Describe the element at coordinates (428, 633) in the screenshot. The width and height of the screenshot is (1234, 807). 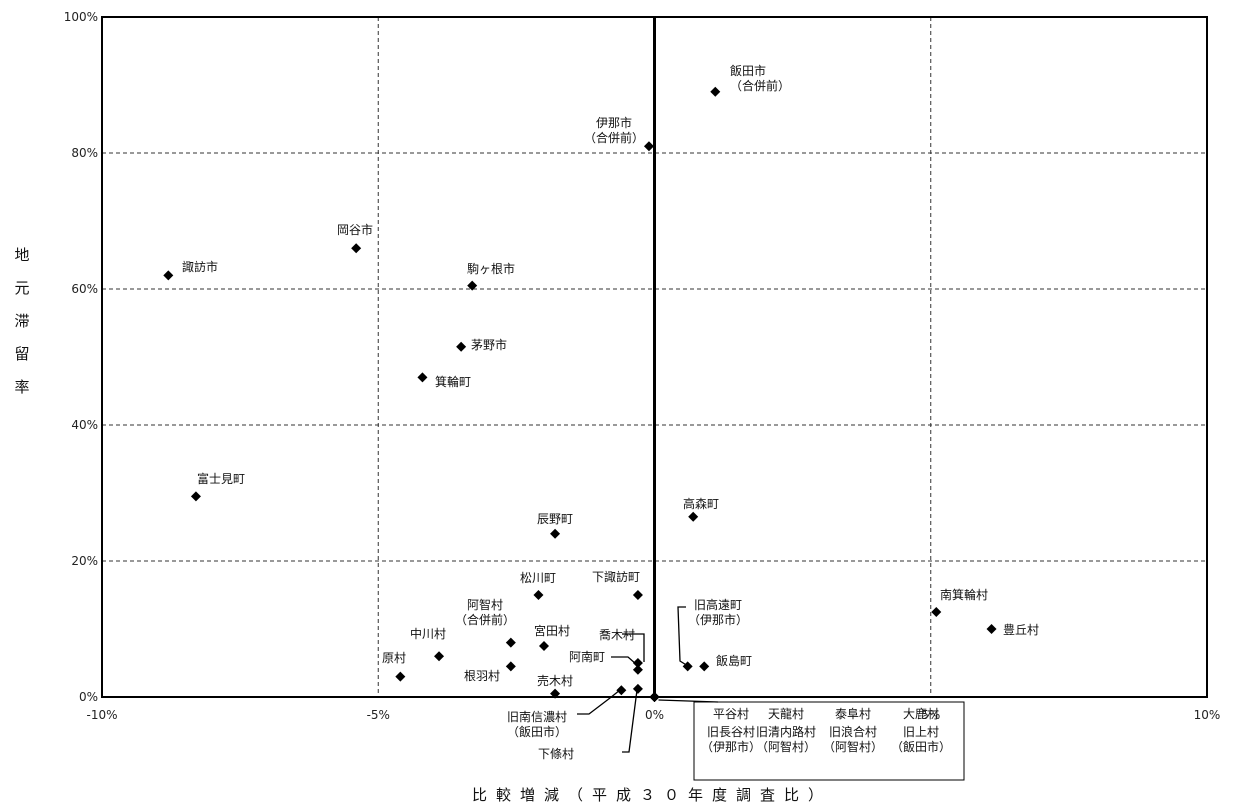
I see `point-label: 中川村` at that location.